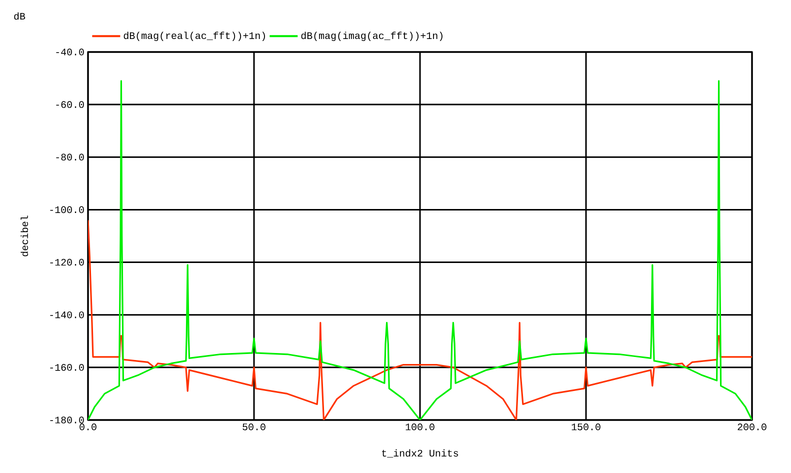 The image size is (791, 473). I want to click on y-tick-label: -160.0, so click(67, 367).